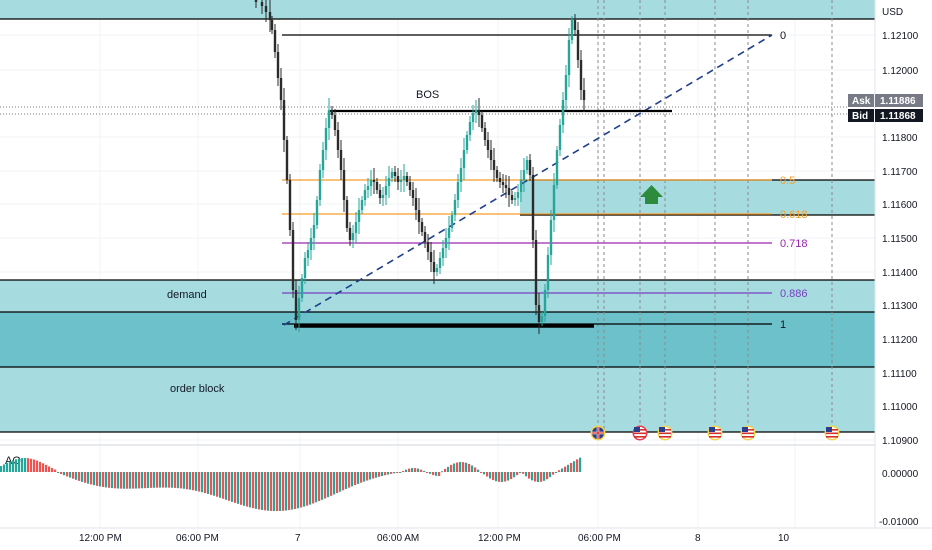  I want to click on currency-label: USD, so click(892, 12).